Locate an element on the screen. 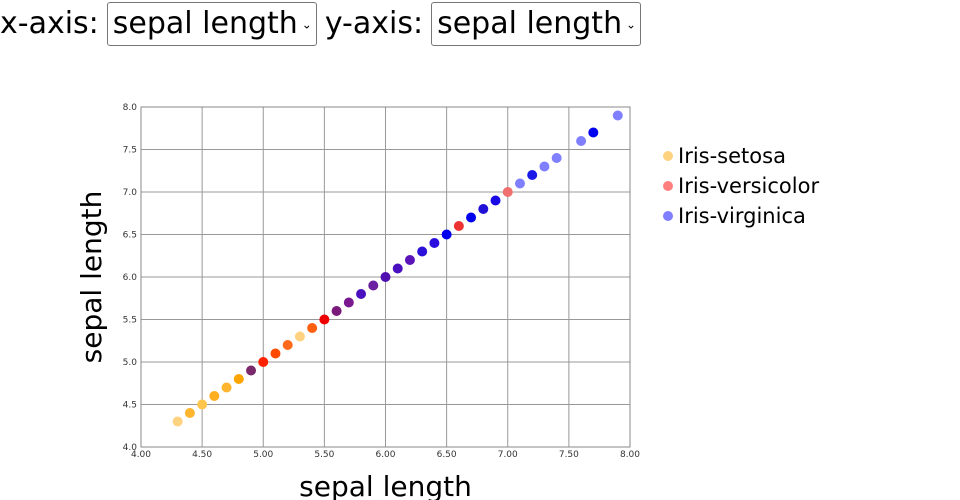 The image size is (960, 500). y-axis-title: sepal length is located at coordinates (91, 277).